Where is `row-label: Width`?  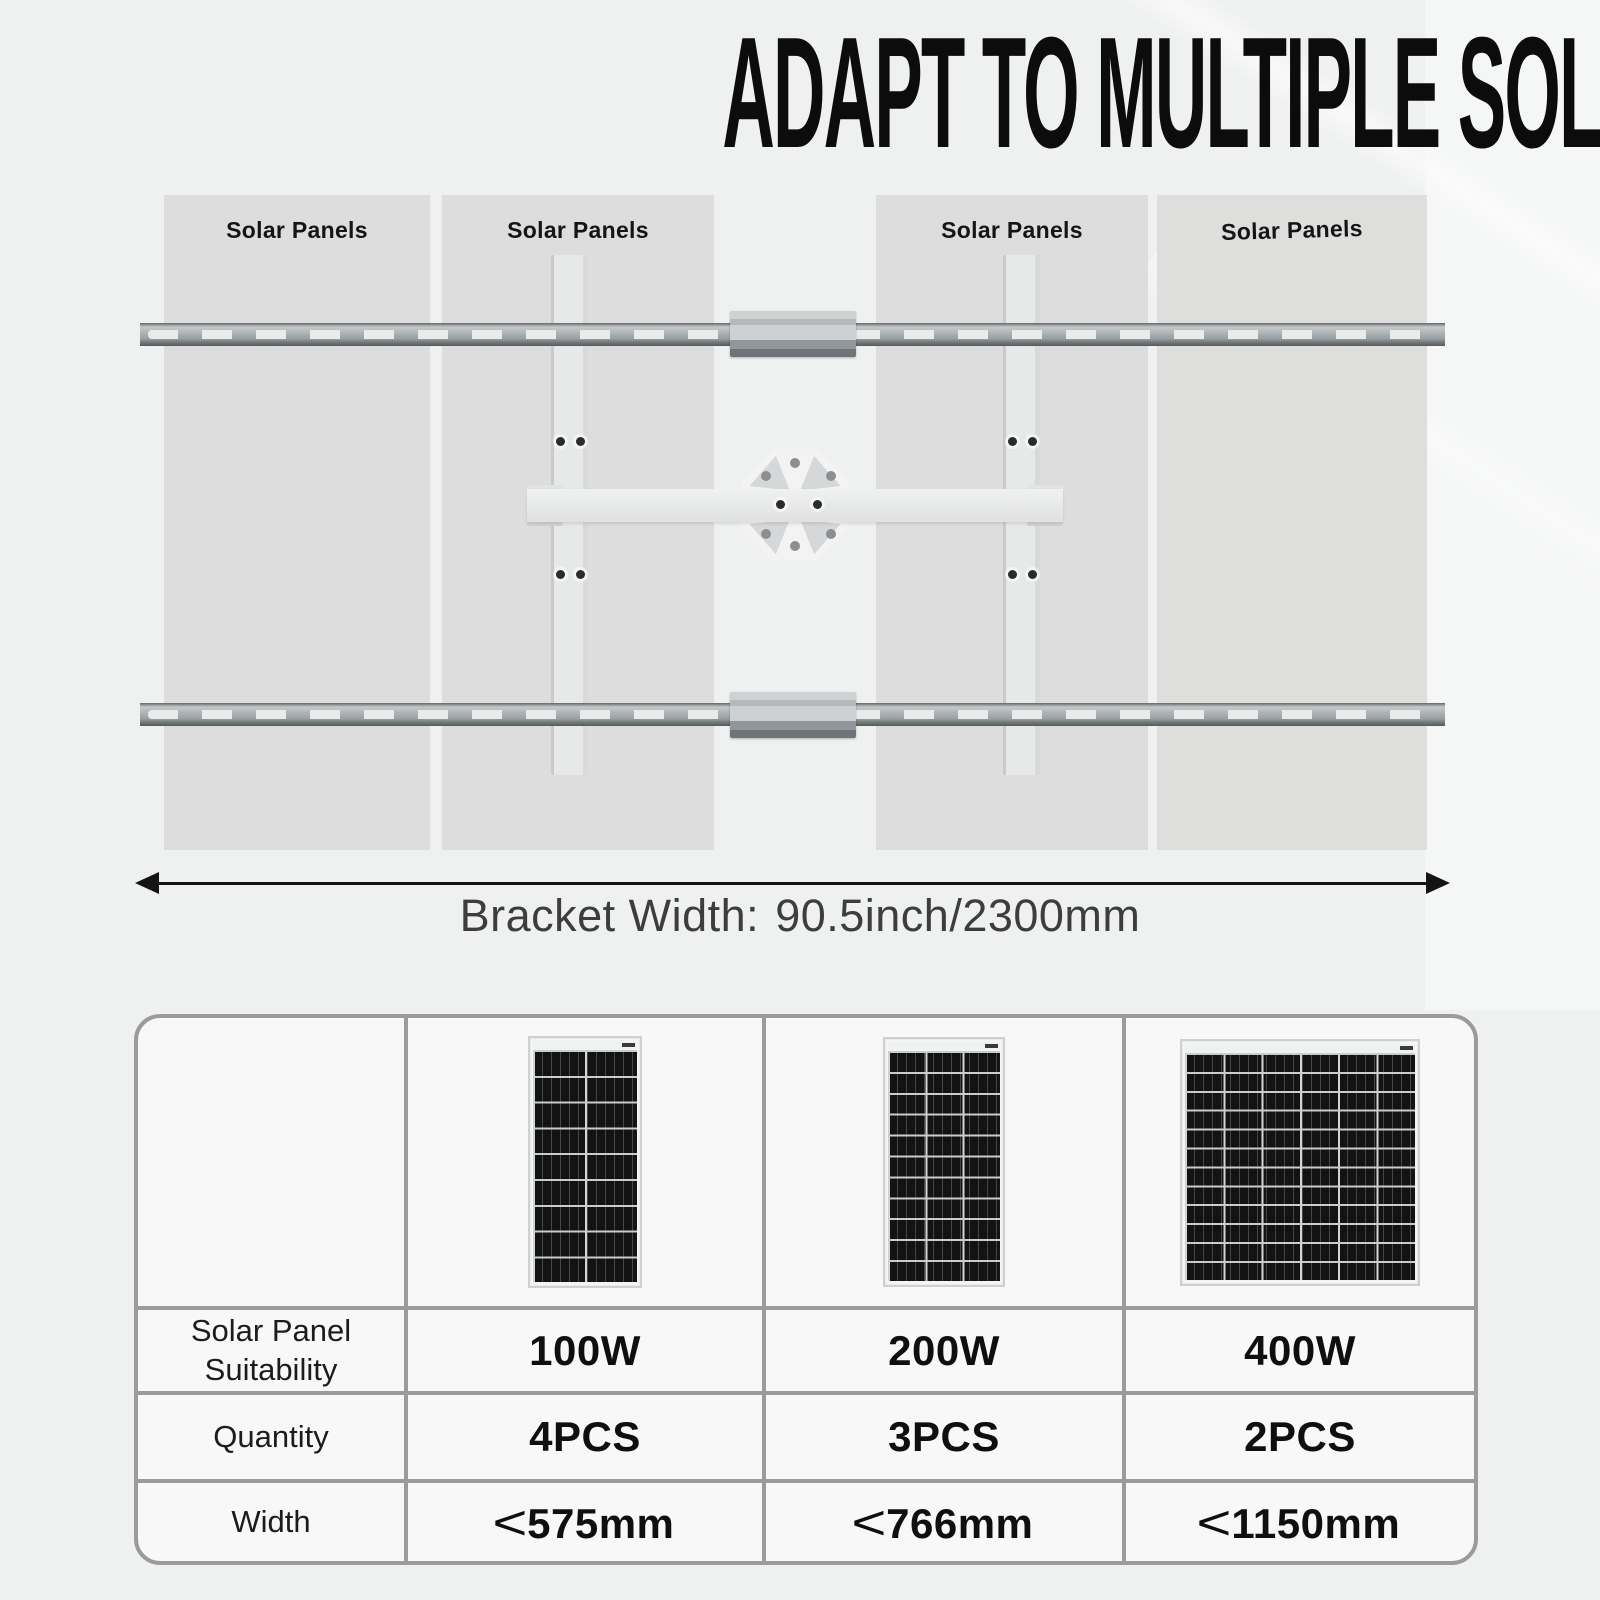 row-label: Width is located at coordinates (271, 1521).